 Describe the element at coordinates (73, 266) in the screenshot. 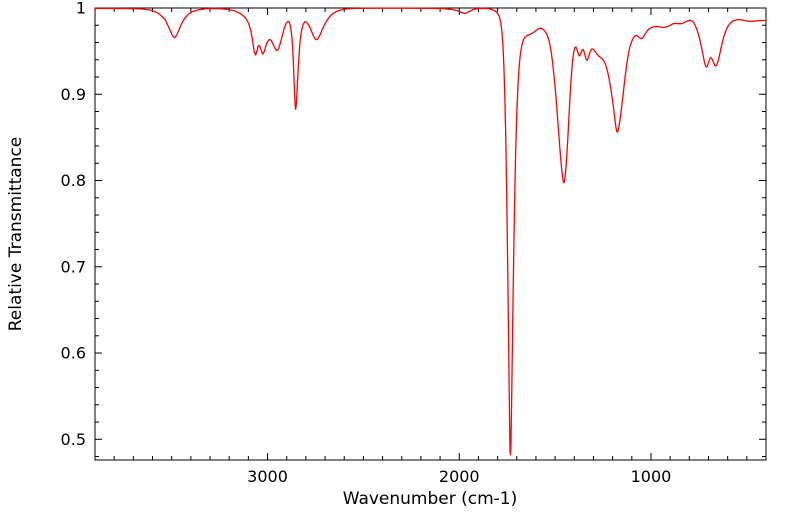

I see `y-tick-label: 0.7` at that location.